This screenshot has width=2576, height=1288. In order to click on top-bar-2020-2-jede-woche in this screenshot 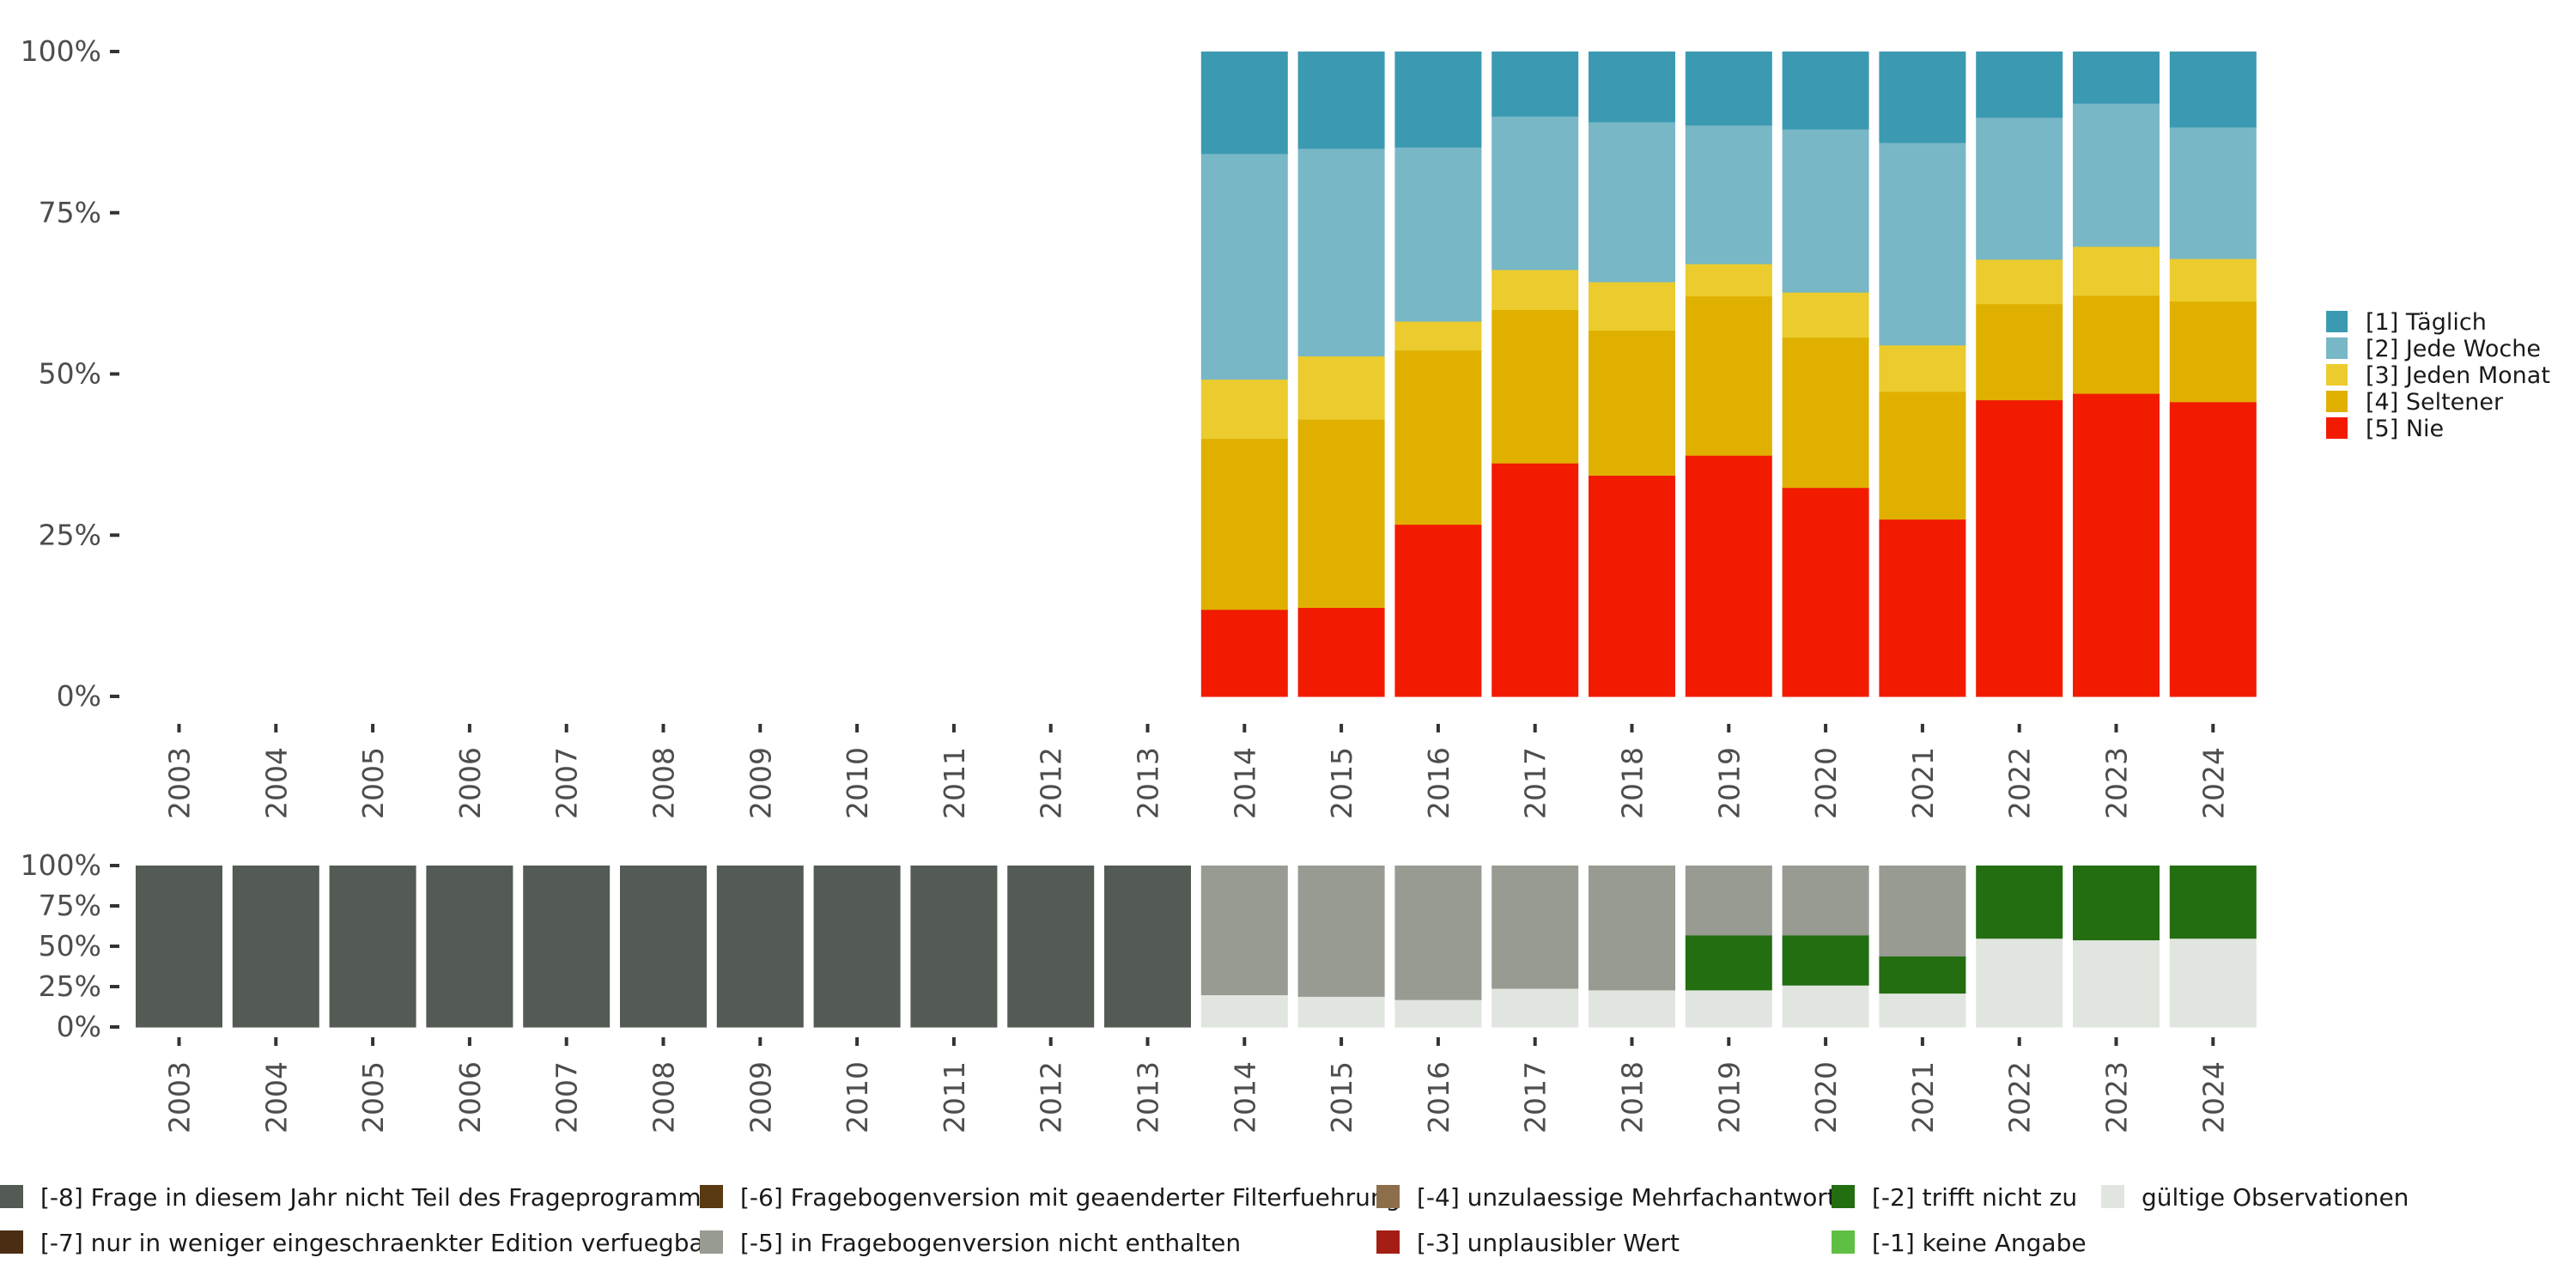, I will do `click(1826, 211)`.